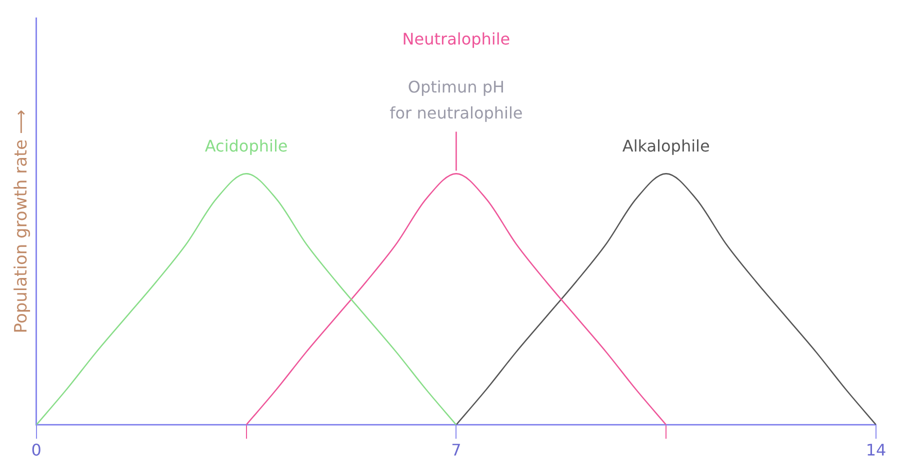  Describe the element at coordinates (456, 450) in the screenshot. I see `x-tick-label: 7` at that location.